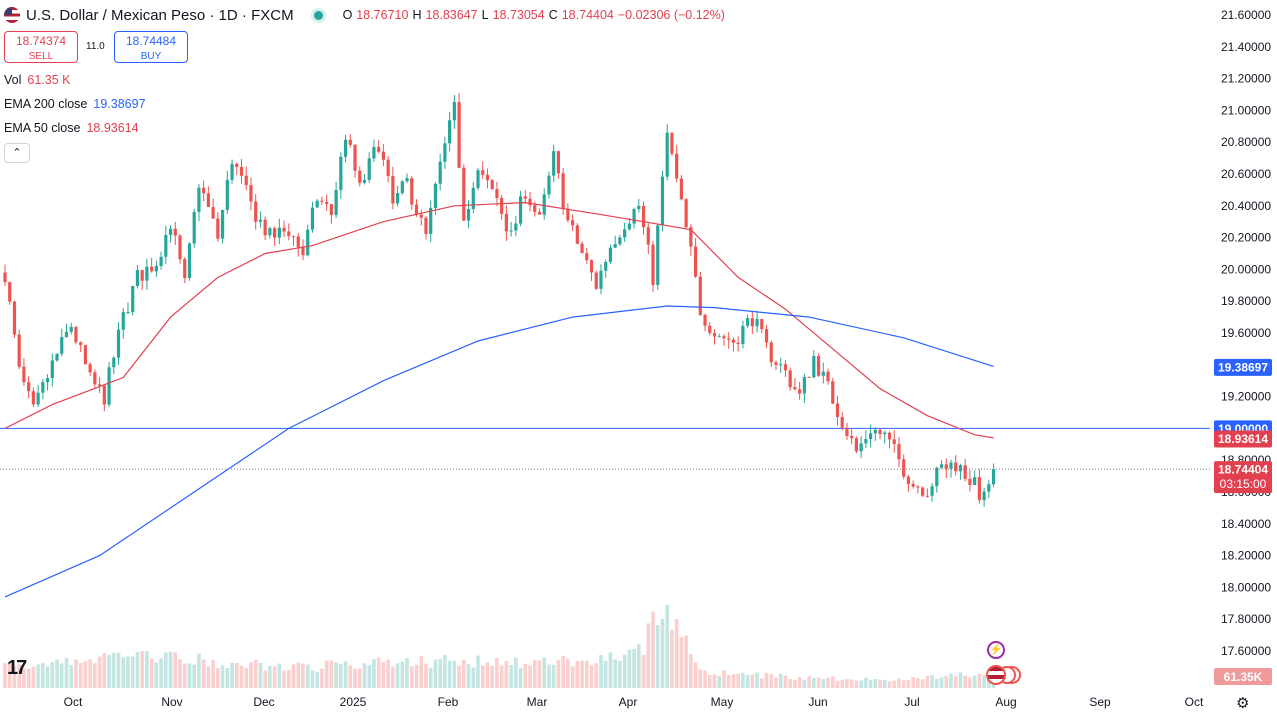 This screenshot has width=1277, height=716. I want to click on ema50-value: 18.93614, so click(112, 128).